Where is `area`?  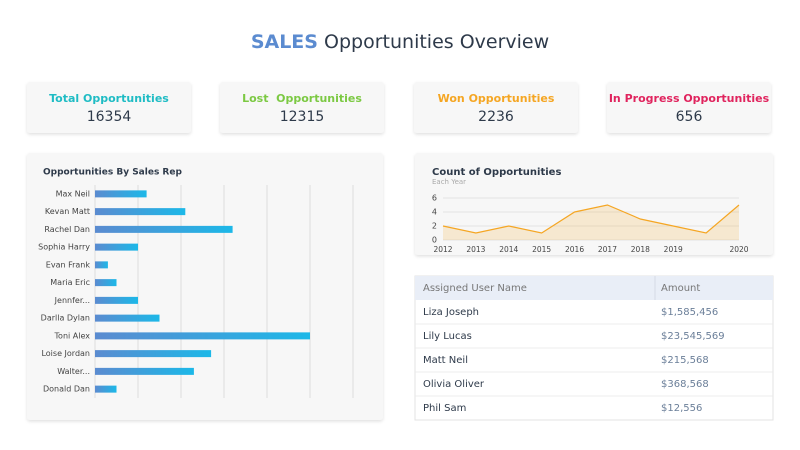
area is located at coordinates (591, 222).